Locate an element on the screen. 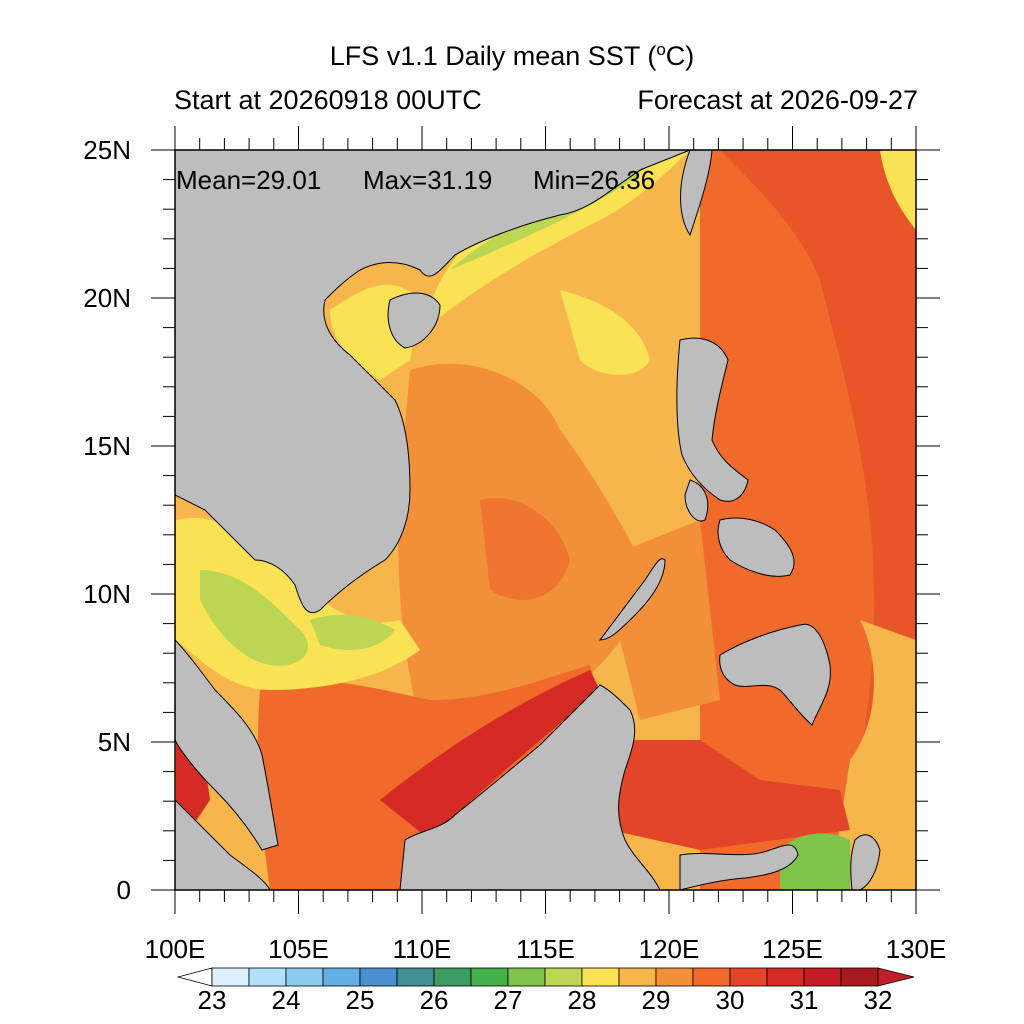 This screenshot has width=1024, height=1024. sst-halmahera-cool is located at coordinates (815, 861).